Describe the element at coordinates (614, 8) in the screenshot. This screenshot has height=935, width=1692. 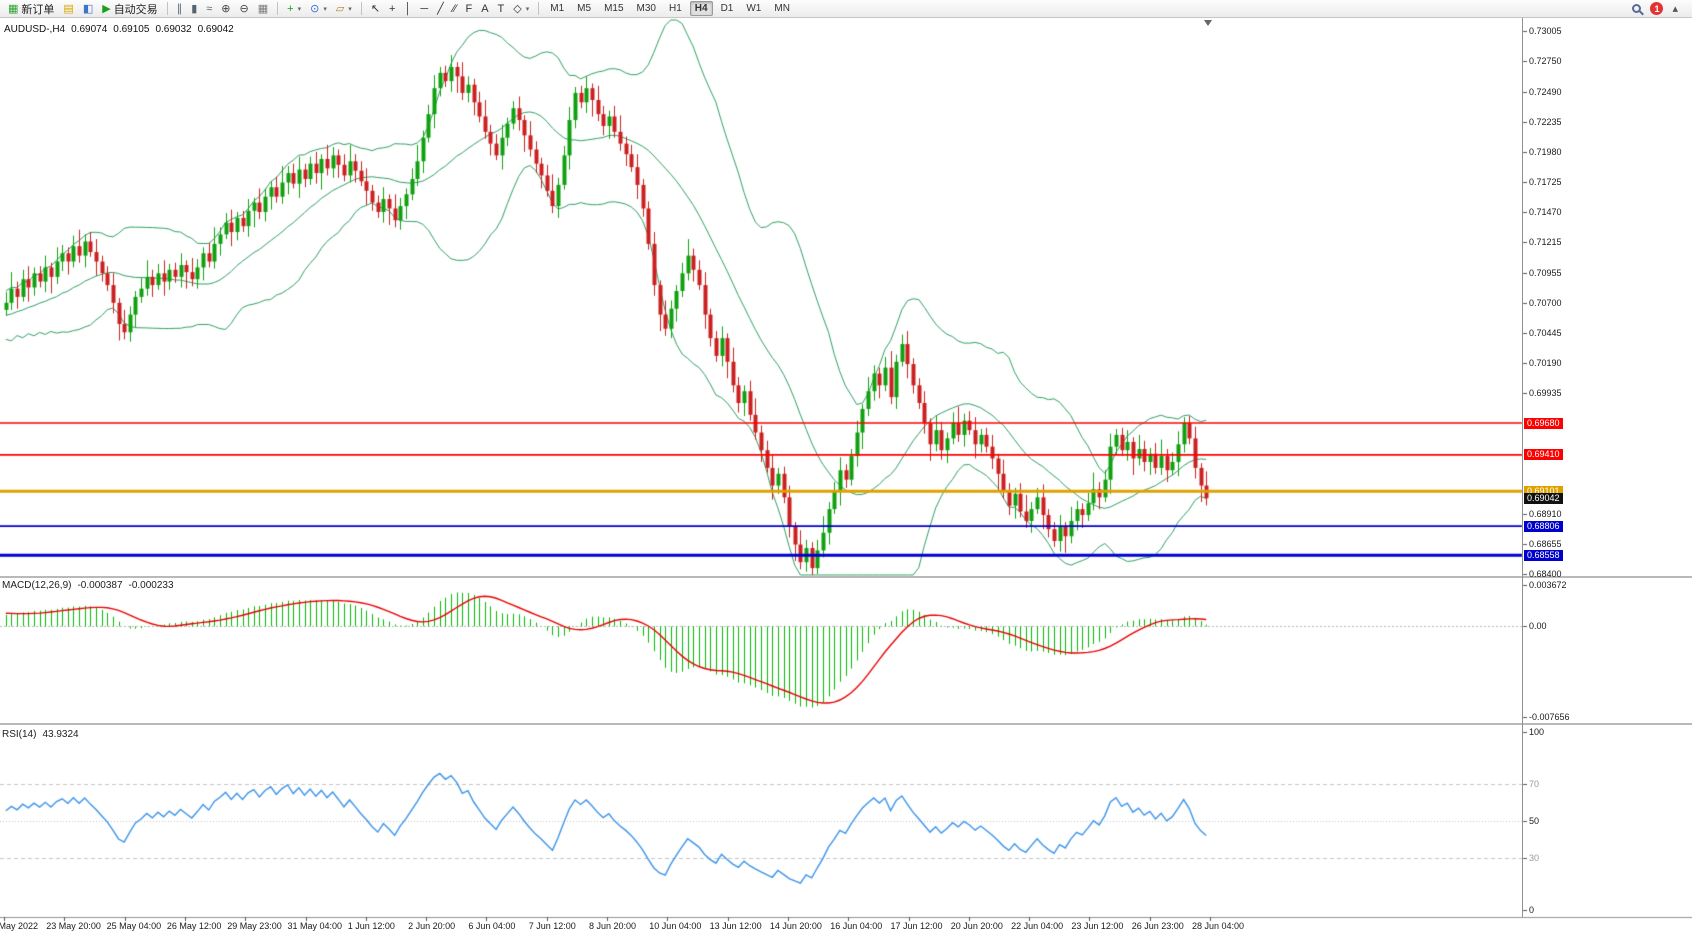
I see `timeframe-m15-button: M15` at that location.